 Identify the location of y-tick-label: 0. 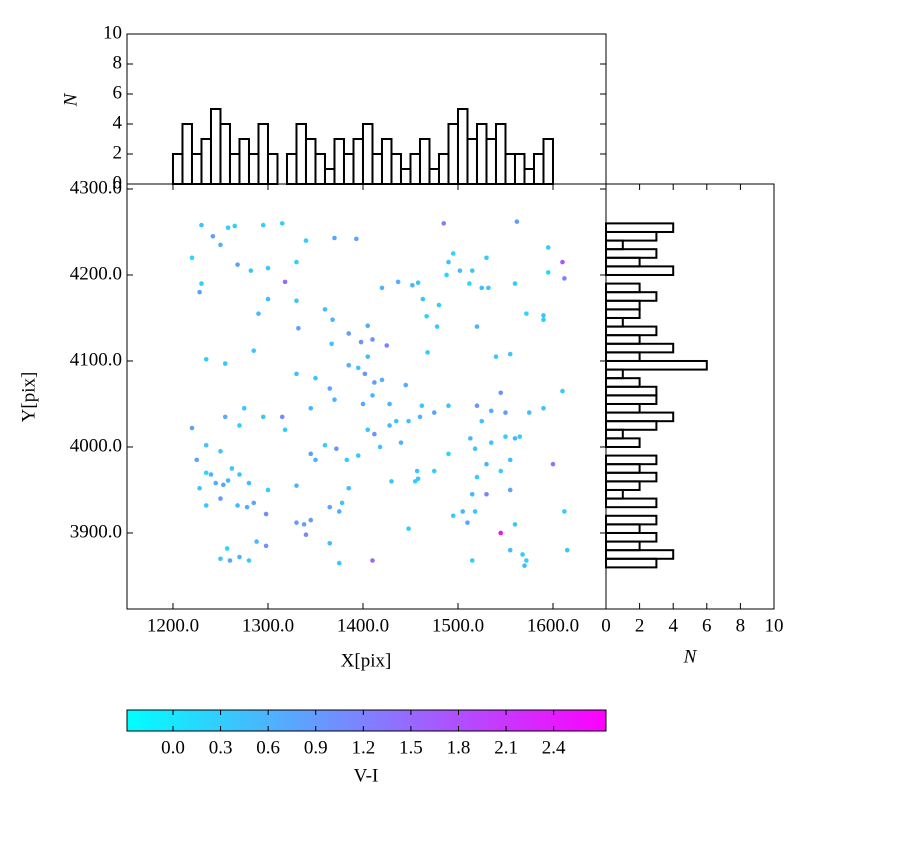
(118, 182).